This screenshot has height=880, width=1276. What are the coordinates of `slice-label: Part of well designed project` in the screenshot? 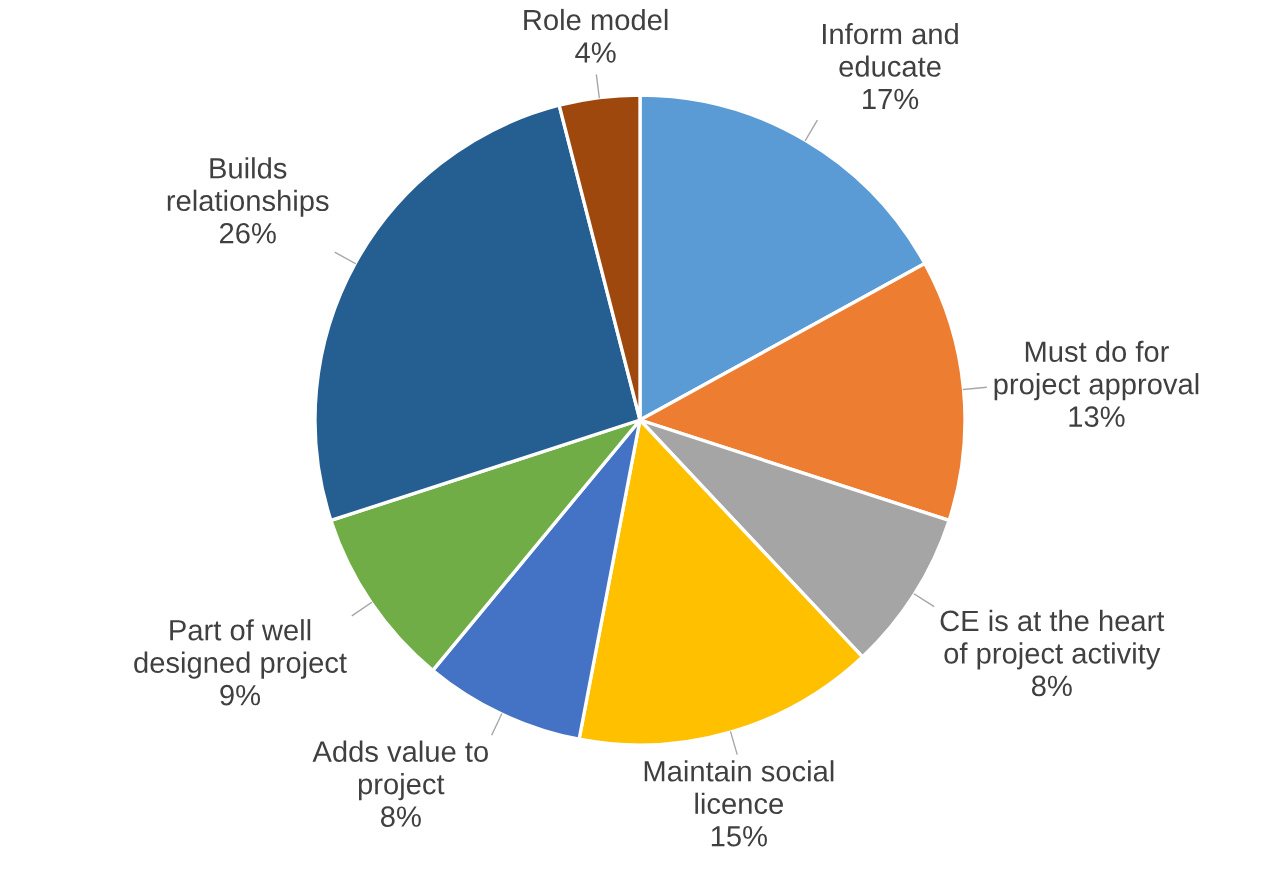 It's located at (240, 649).